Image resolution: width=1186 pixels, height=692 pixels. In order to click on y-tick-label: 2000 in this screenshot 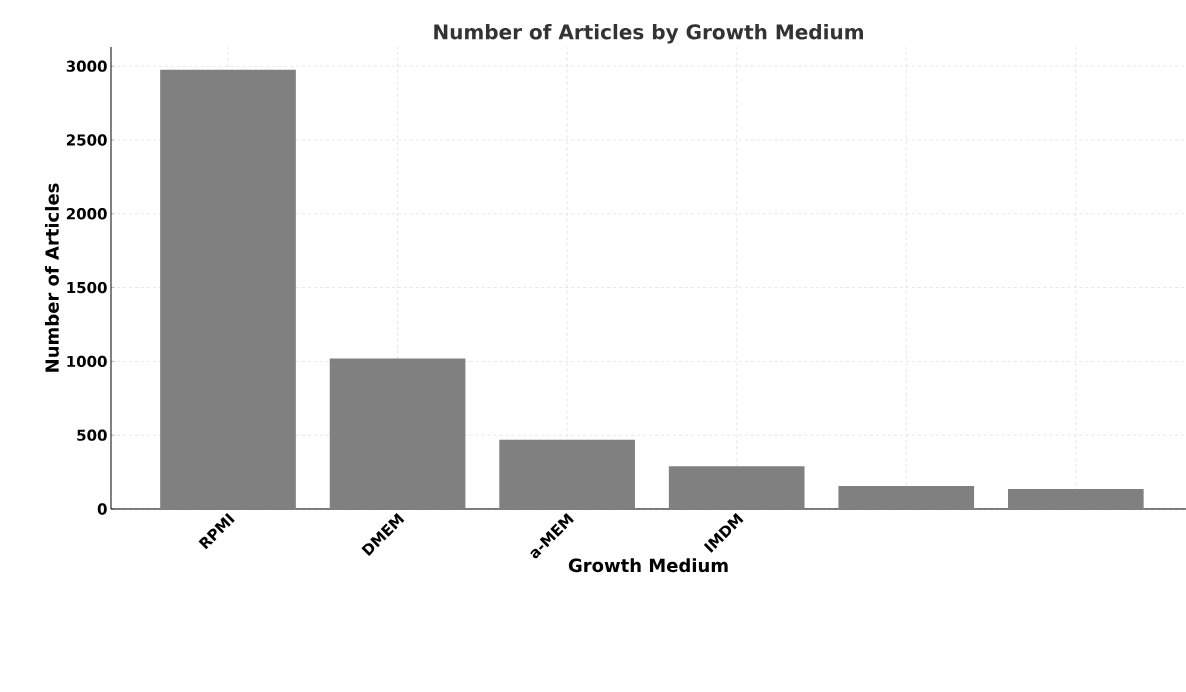, I will do `click(86, 214)`.